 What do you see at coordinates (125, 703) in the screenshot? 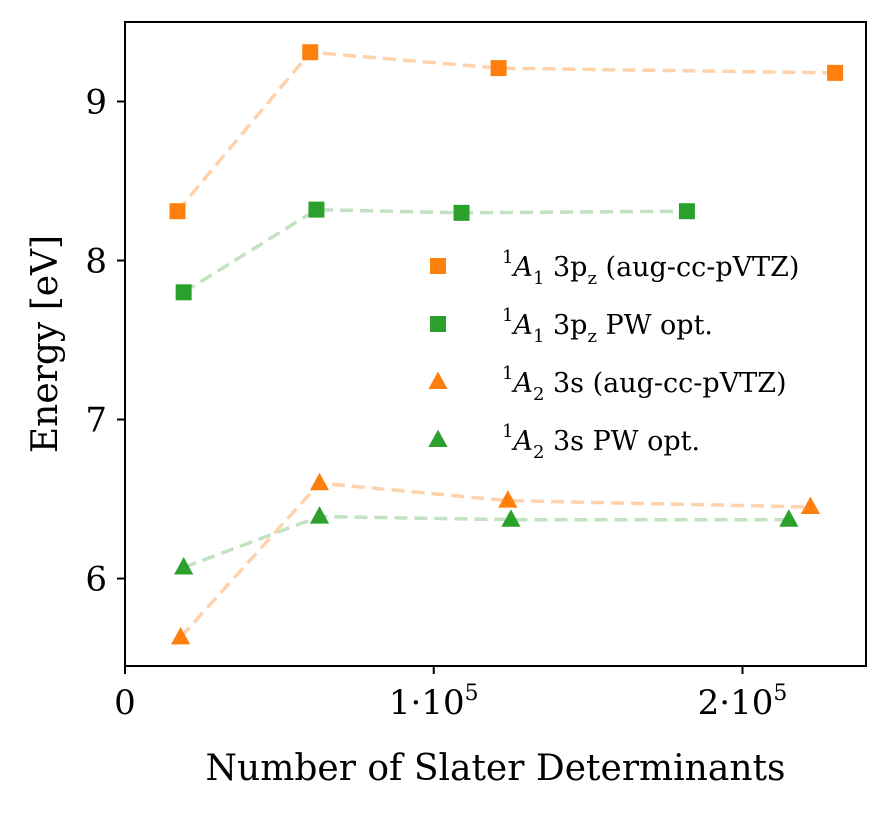
I see `x-tick-label: 0` at bounding box center [125, 703].